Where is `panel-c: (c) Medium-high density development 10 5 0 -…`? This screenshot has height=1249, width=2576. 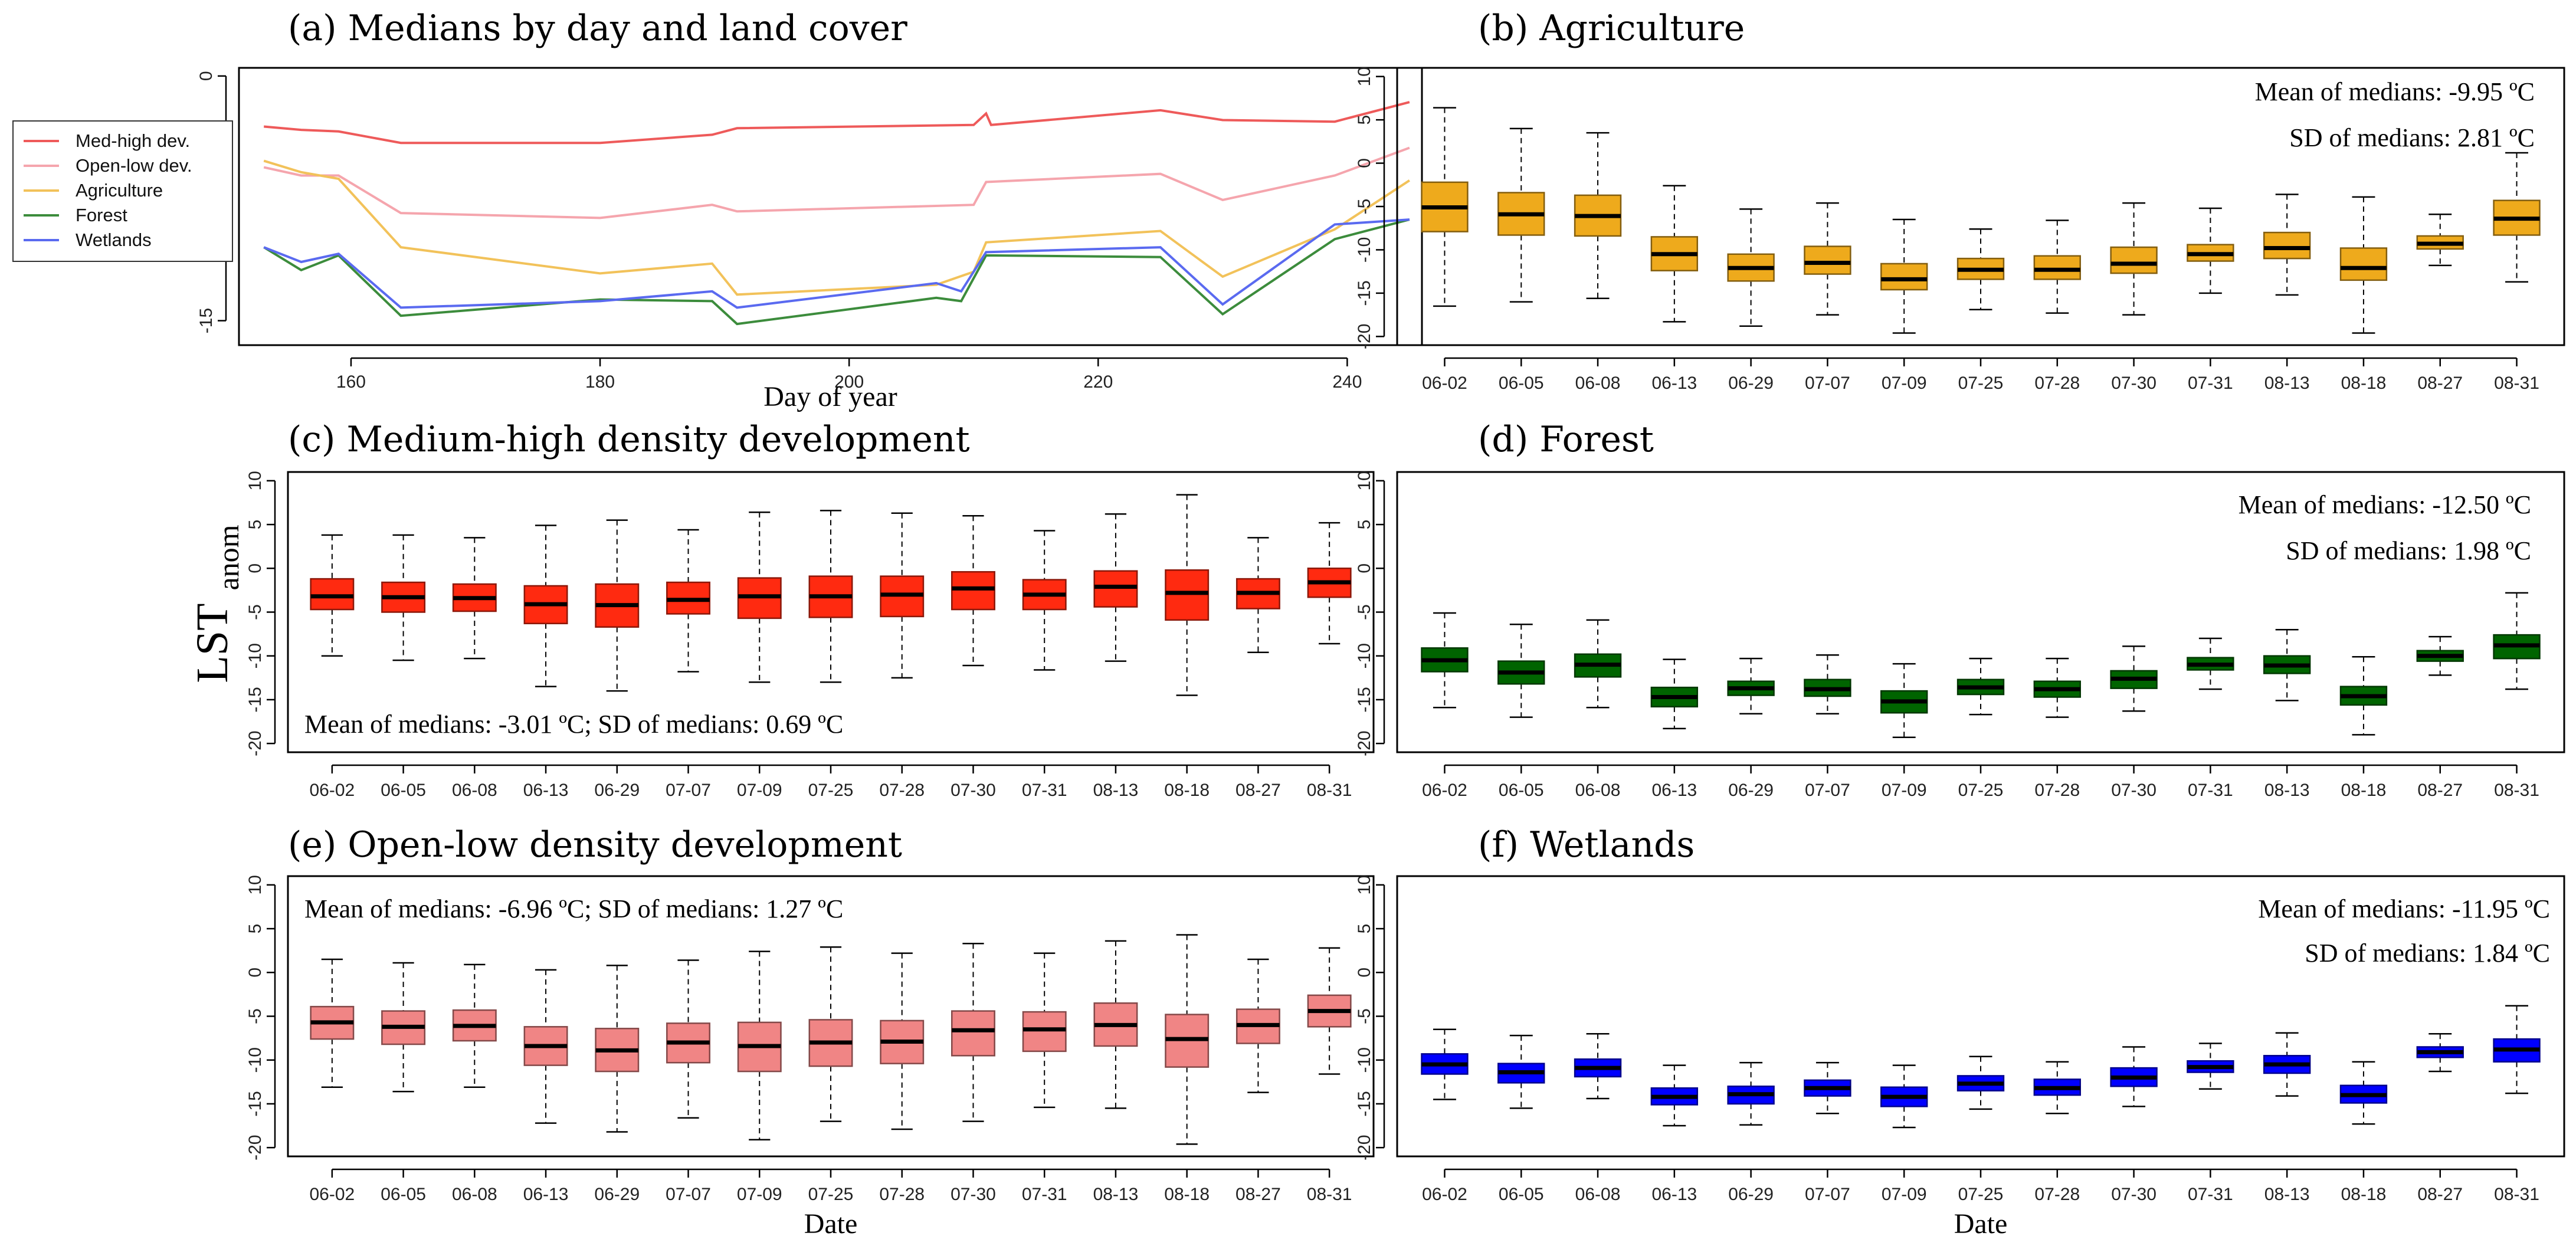 panel-c: (c) Medium-high density development 10 5 0 -… is located at coordinates (810, 609).